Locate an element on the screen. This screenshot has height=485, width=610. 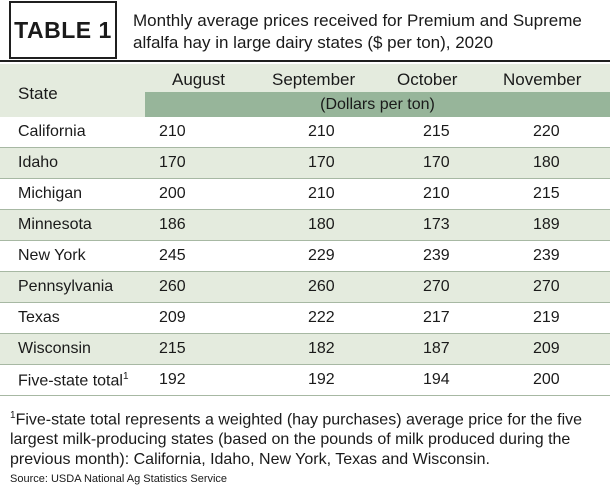
state-name: Pennsylvania is located at coordinates (66, 286).